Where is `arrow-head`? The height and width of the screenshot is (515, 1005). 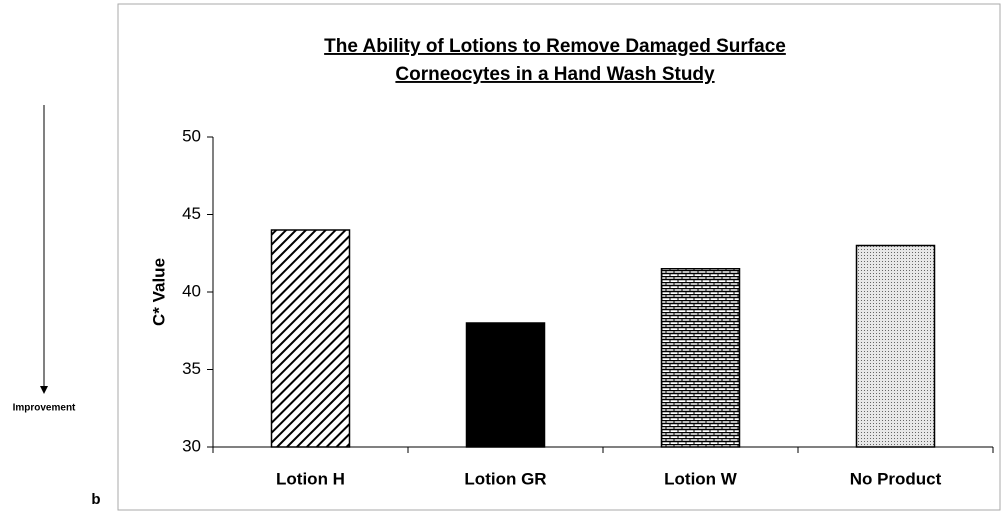
arrow-head is located at coordinates (44, 390).